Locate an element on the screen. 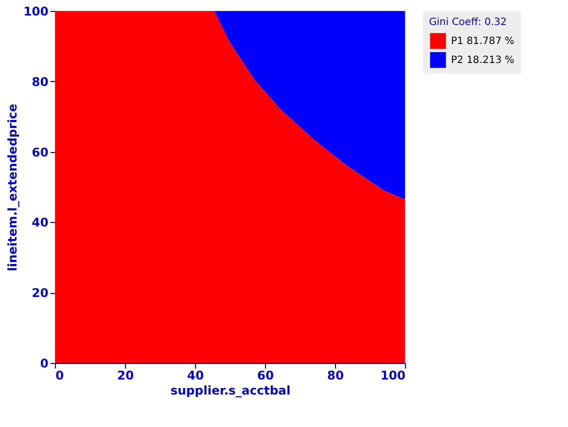 The width and height of the screenshot is (568, 427). x-tick-label: 0 is located at coordinates (60, 375).